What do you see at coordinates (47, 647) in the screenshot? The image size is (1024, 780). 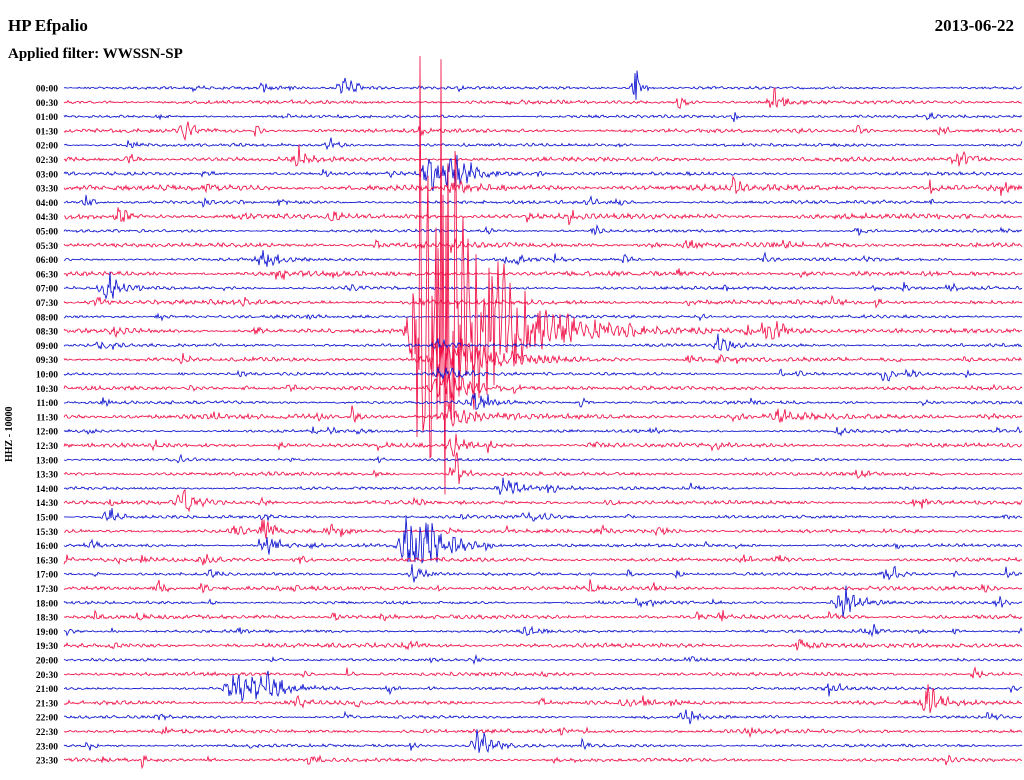 I see `time-label: 19:30` at bounding box center [47, 647].